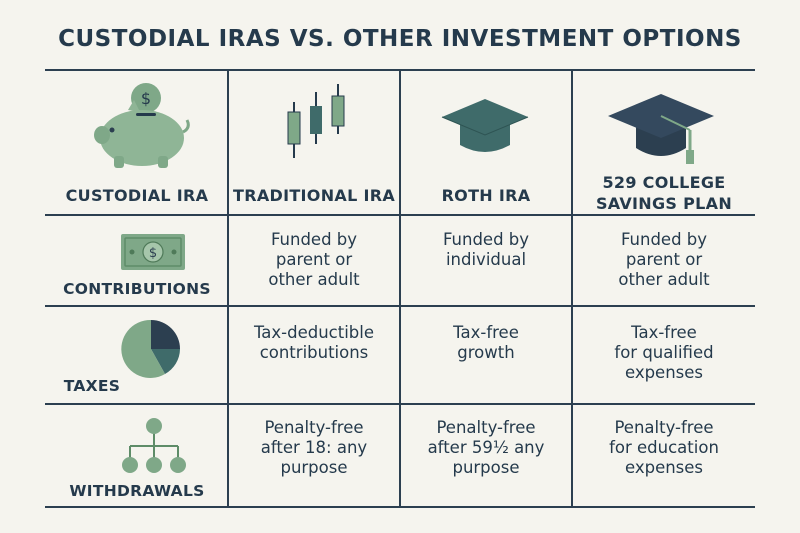 The image size is (800, 533). What do you see at coordinates (137, 195) in the screenshot?
I see `column-header-custodial-ira: CUSTODIAL IRA` at bounding box center [137, 195].